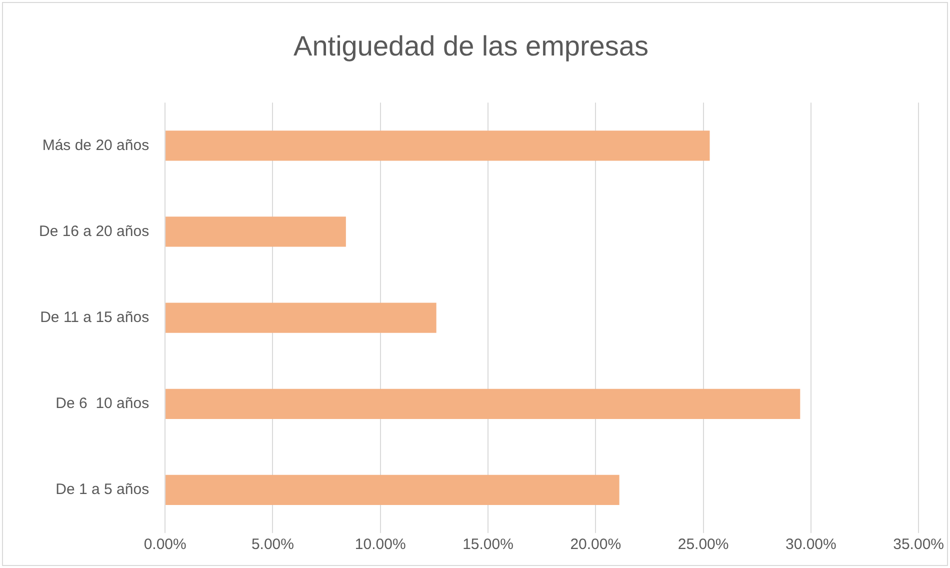  Describe the element at coordinates (95, 317) in the screenshot. I see `y-tick-label: De 11 a 15 años` at that location.